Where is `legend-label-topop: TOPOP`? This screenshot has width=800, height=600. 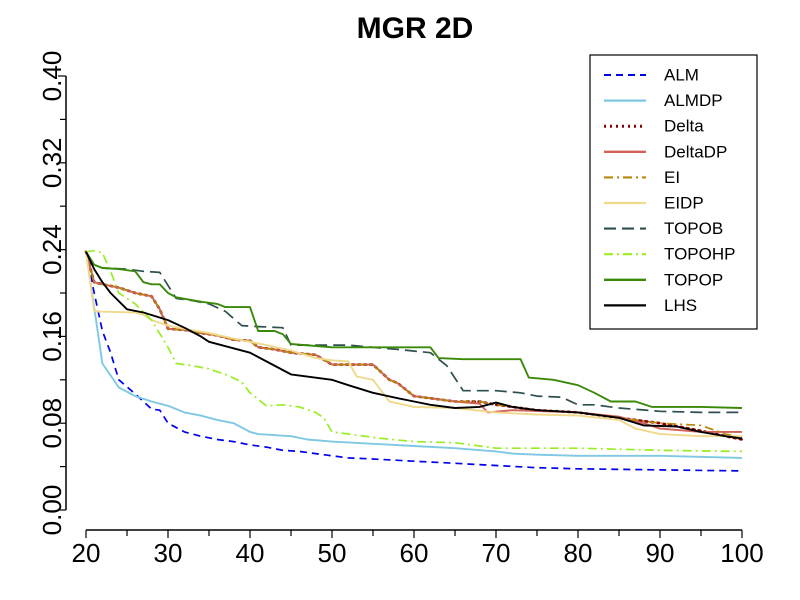 legend-label-topop: TOPOP is located at coordinates (693, 279).